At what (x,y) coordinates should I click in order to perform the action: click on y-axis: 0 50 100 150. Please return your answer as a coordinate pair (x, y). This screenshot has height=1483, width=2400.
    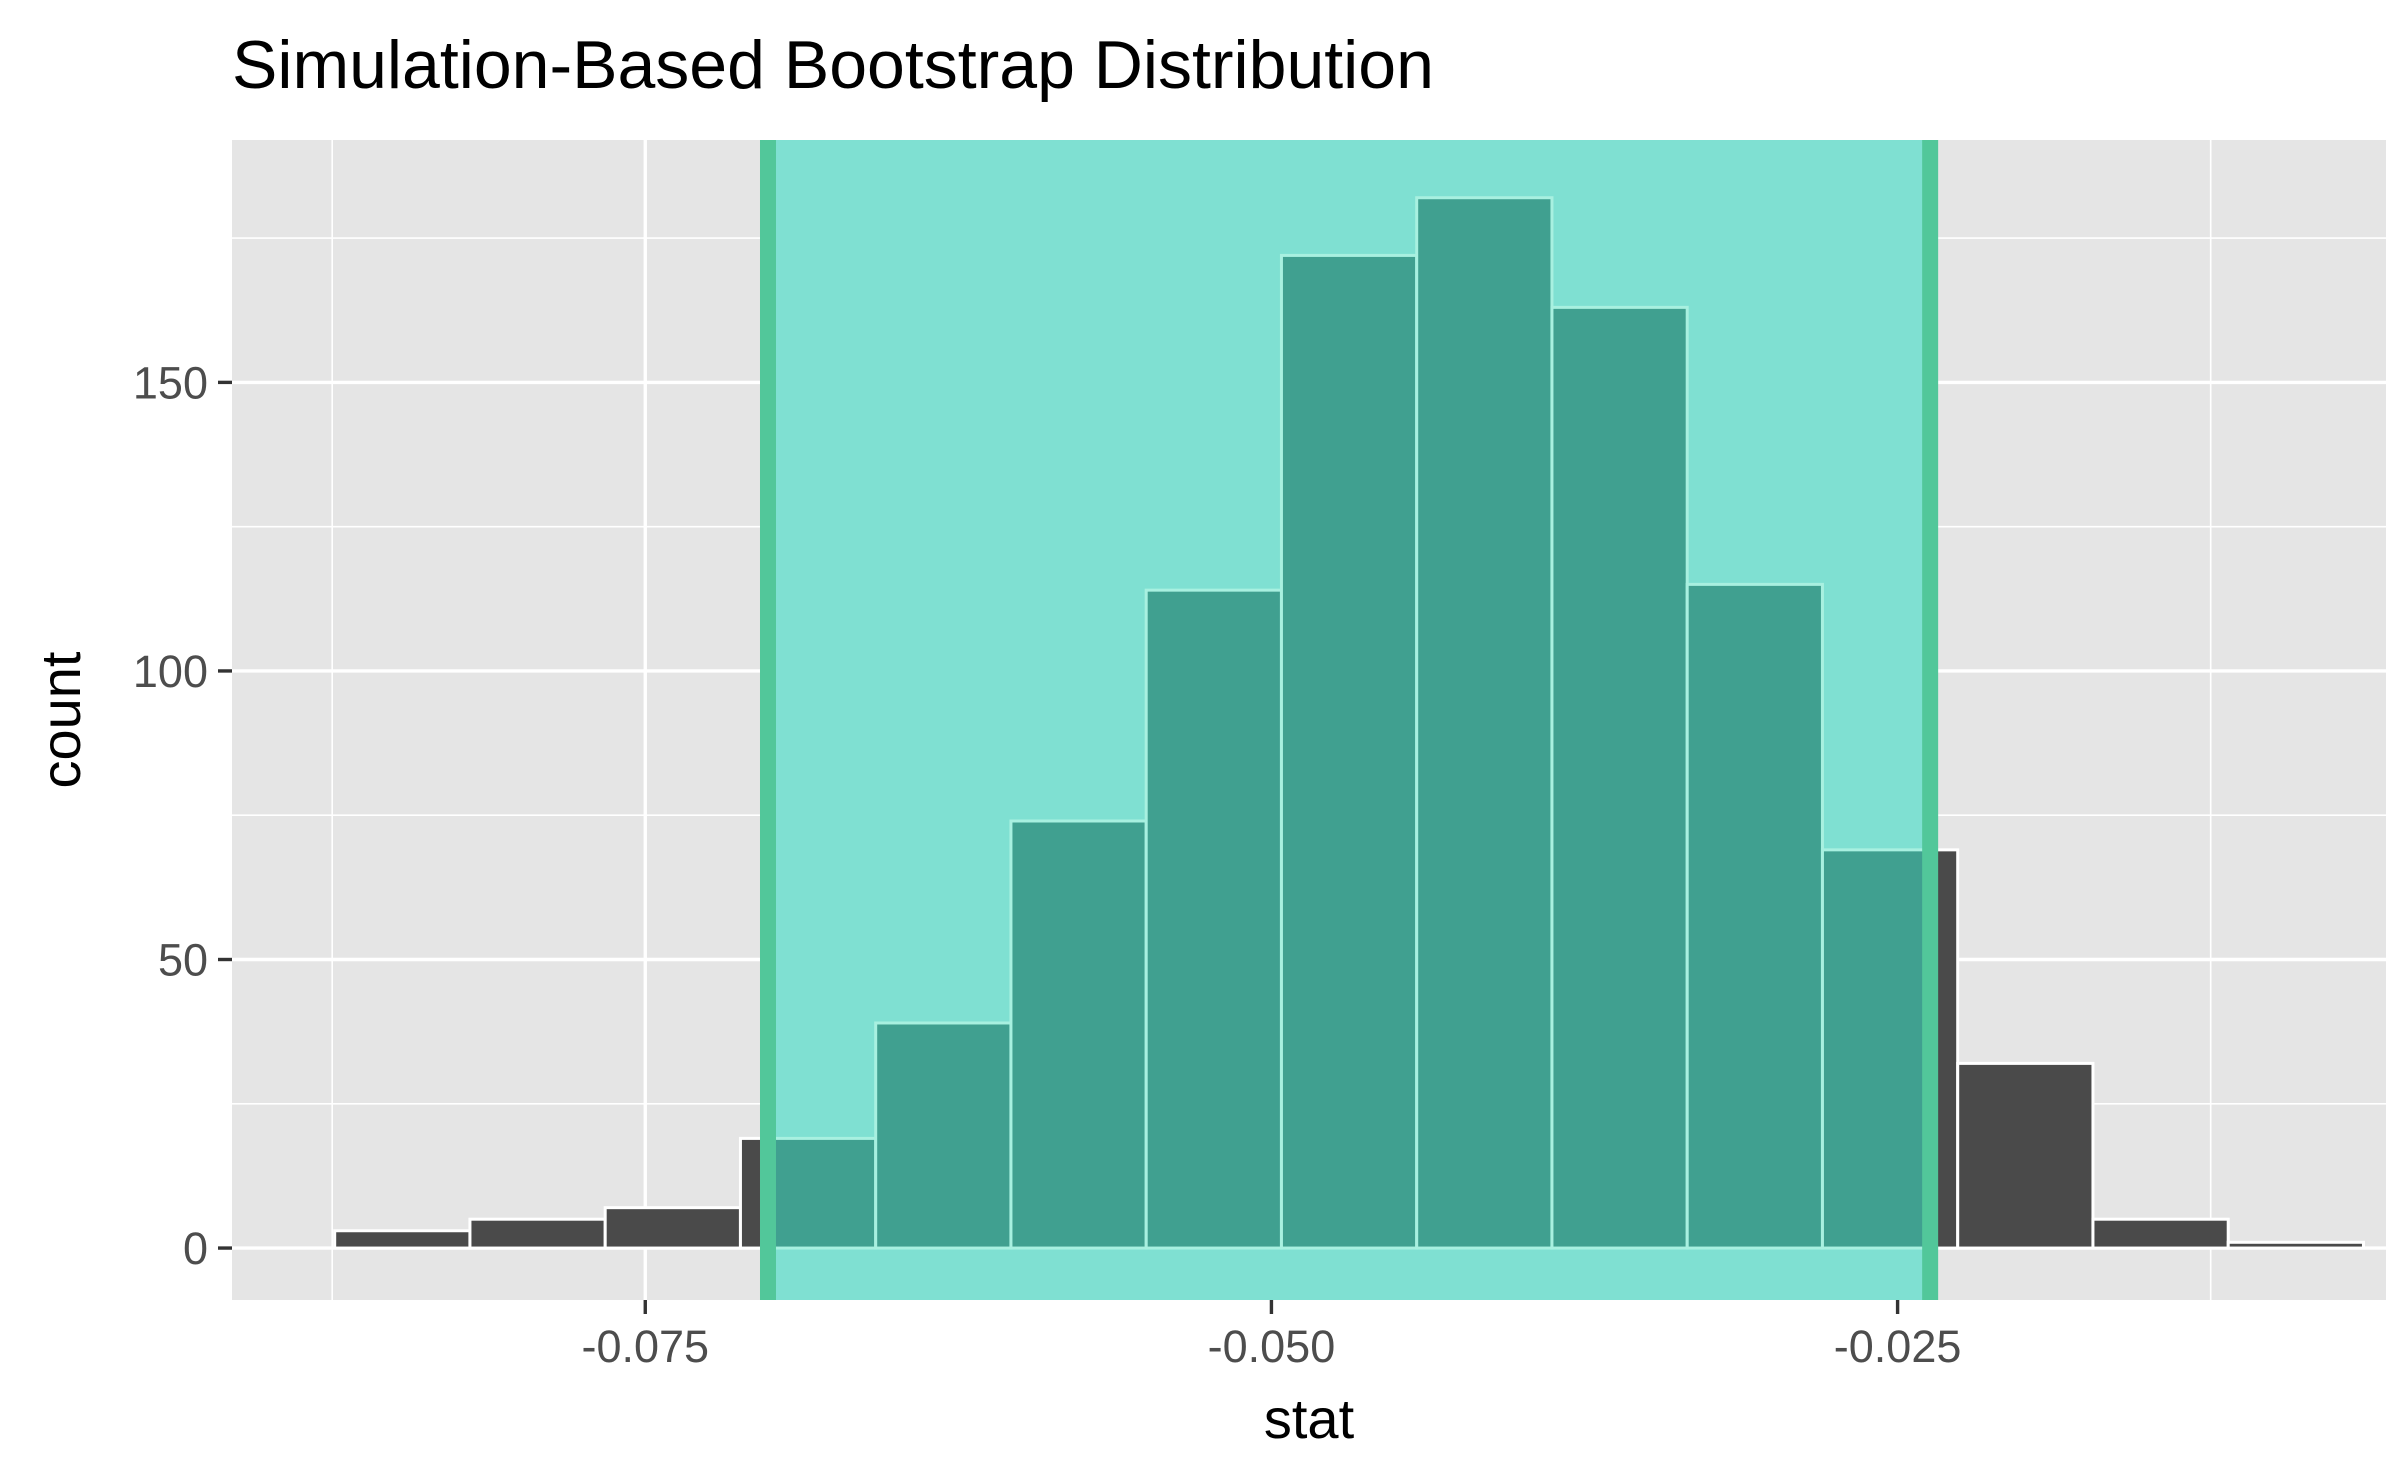
    Looking at the image, I should click on (182, 815).